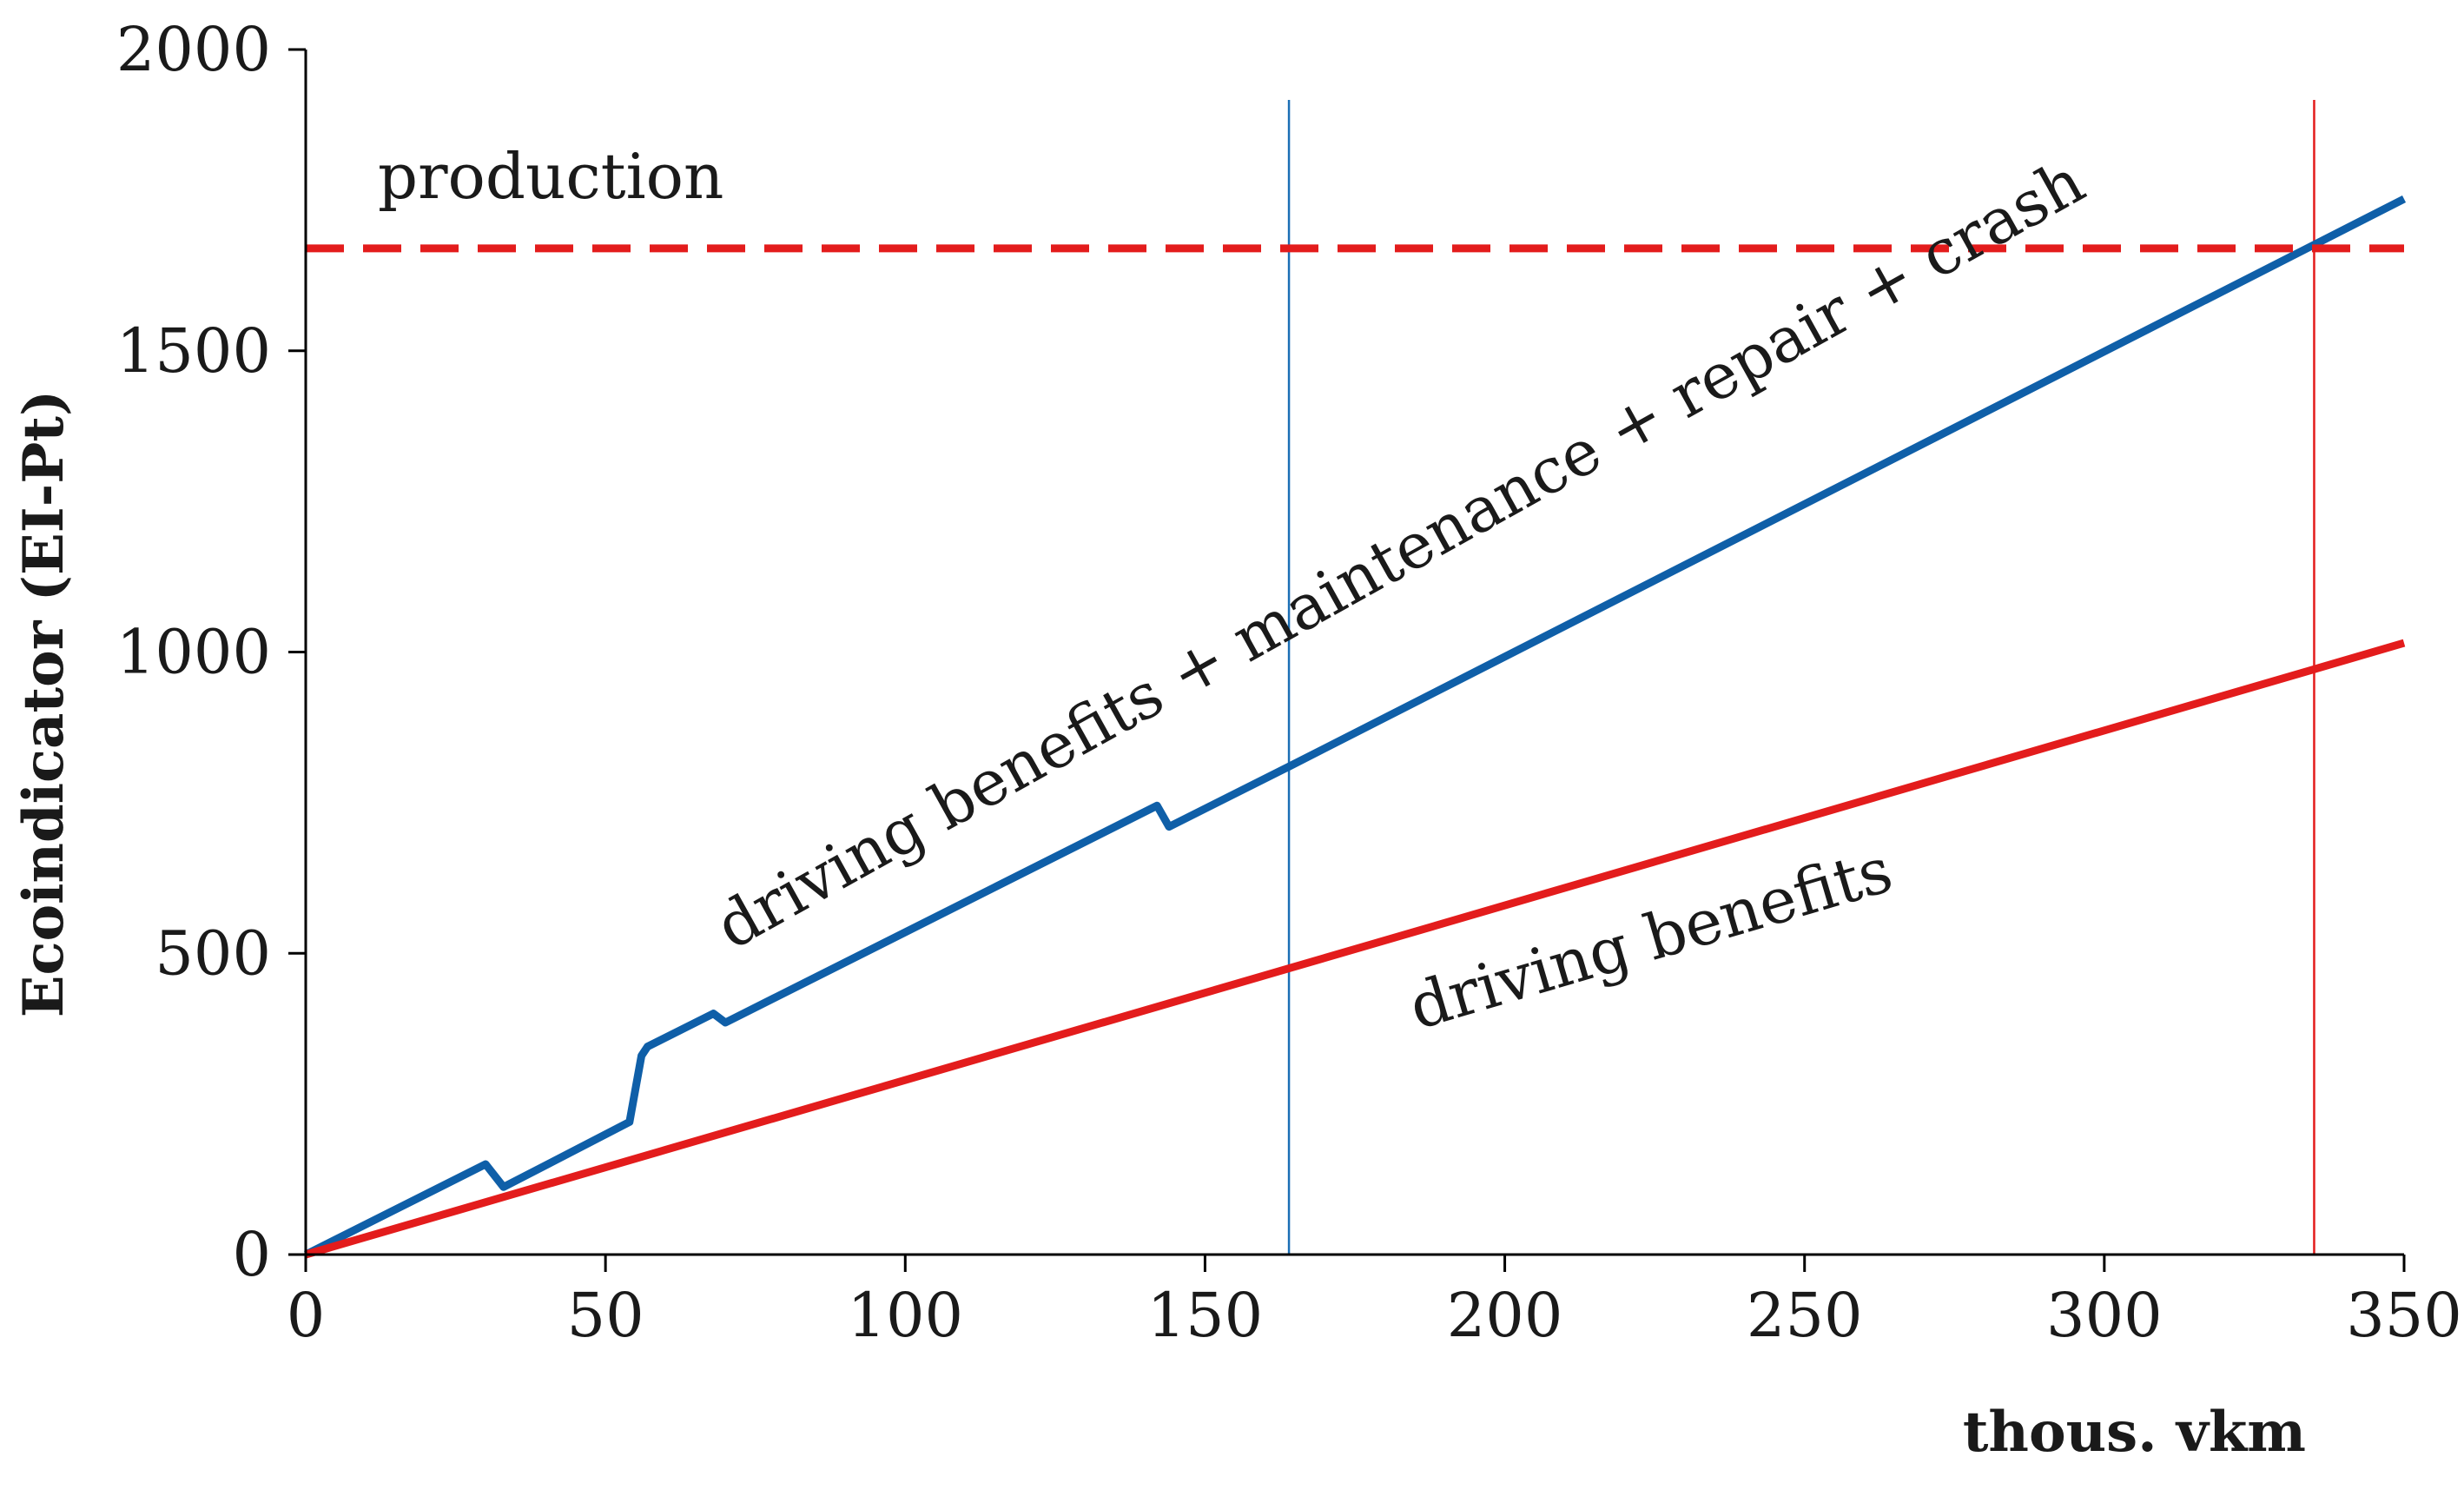 Image resolution: width=2464 pixels, height=1490 pixels. Describe the element at coordinates (550, 177) in the screenshot. I see `annotation-production: production` at that location.